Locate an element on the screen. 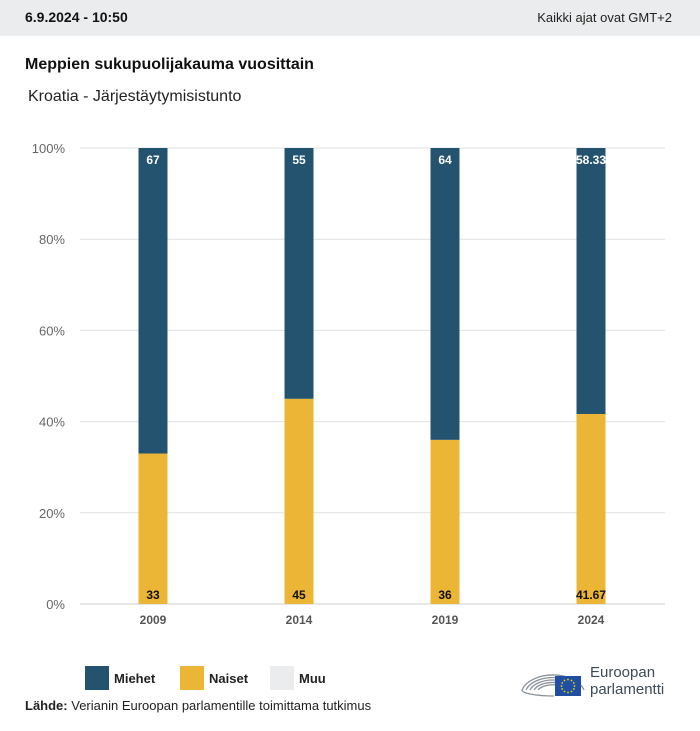 This screenshot has width=700, height=731. data-label-naiset: 36 is located at coordinates (445, 595).